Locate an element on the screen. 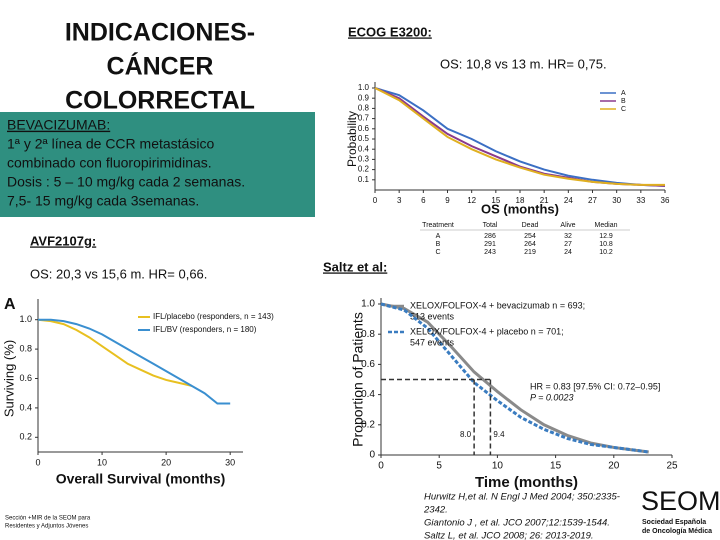 The width and height of the screenshot is (720, 540). table-cell: 264 is located at coordinates (530, 244).